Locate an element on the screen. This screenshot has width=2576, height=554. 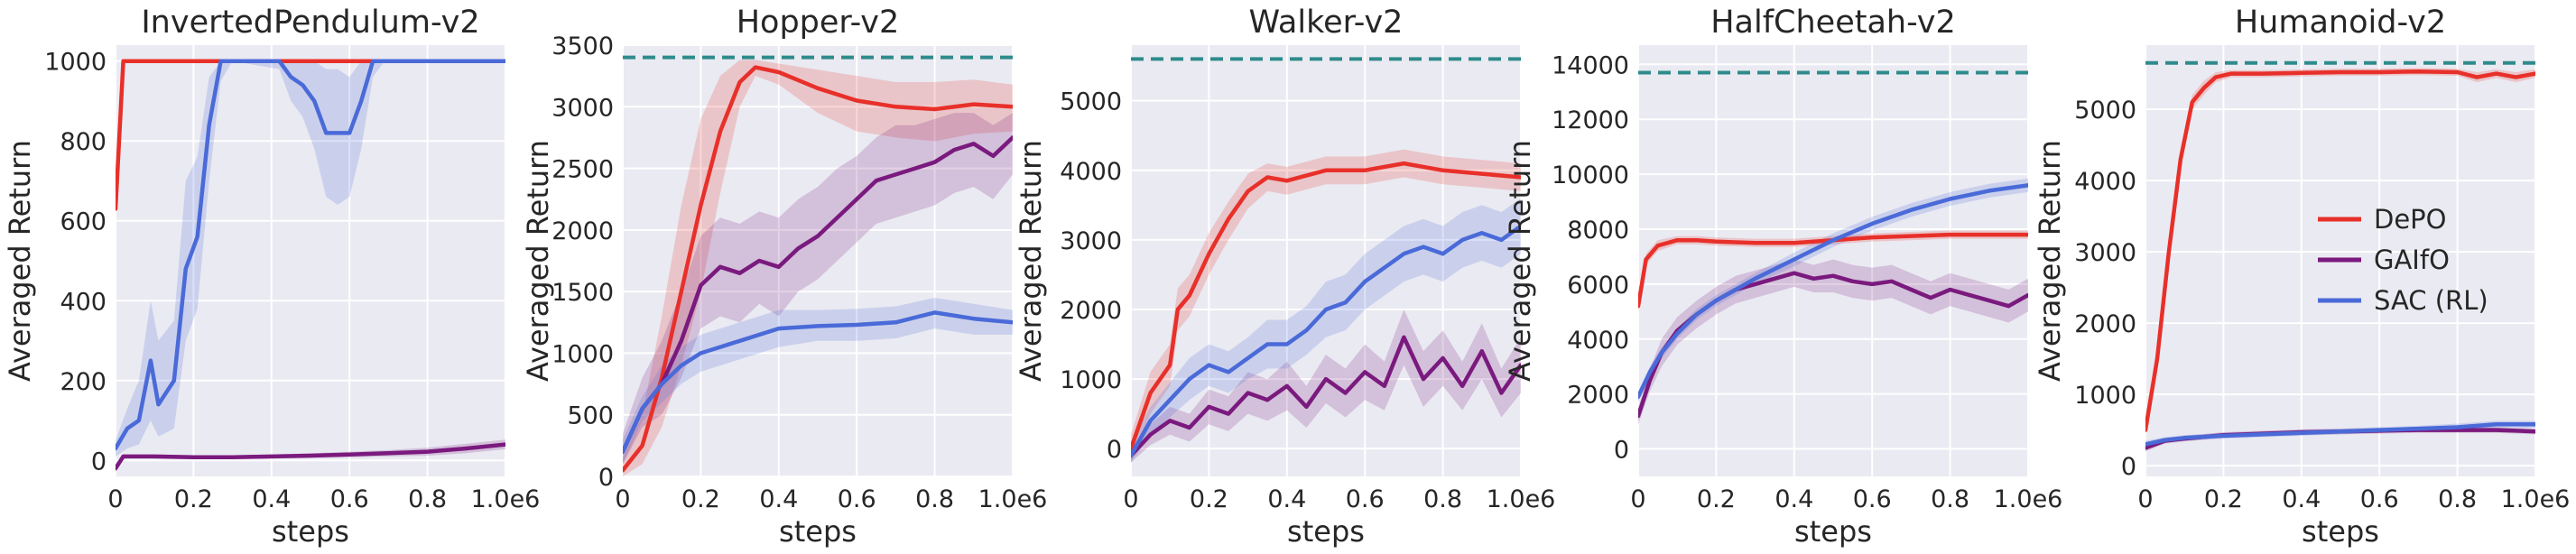
band-depo is located at coordinates (1326, 306).